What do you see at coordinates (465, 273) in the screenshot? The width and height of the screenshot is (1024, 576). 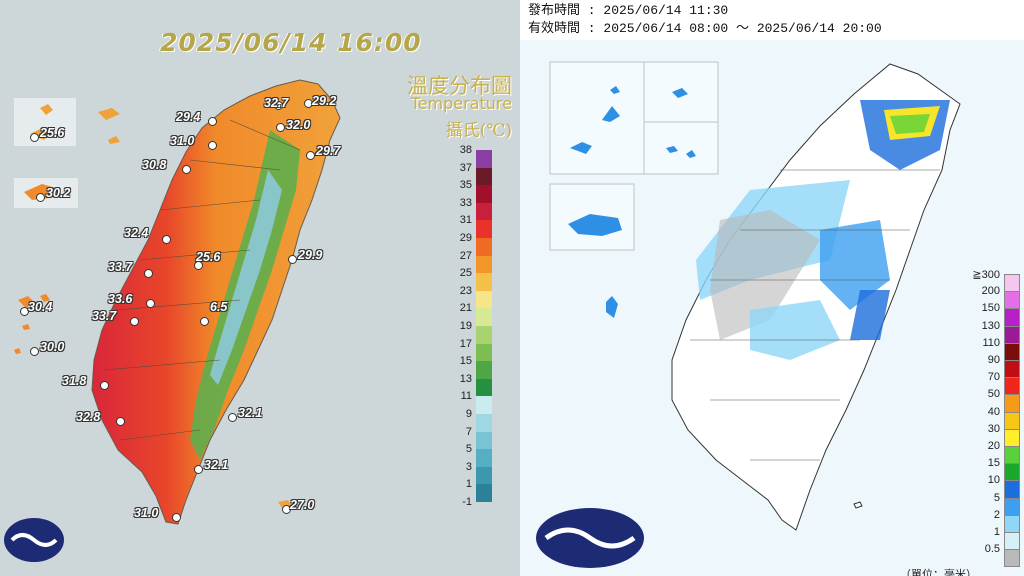 I see `temperature-scale-label: 25` at bounding box center [465, 273].